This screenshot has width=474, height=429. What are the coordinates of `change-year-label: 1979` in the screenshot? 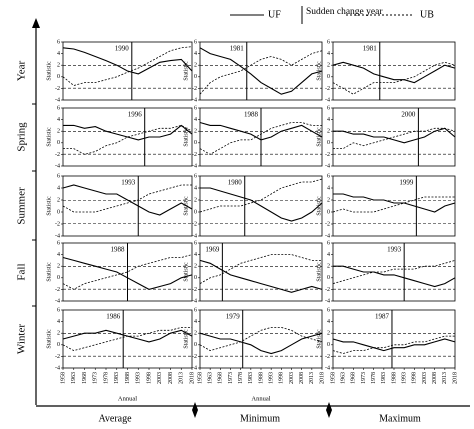 It's located at (233, 317).